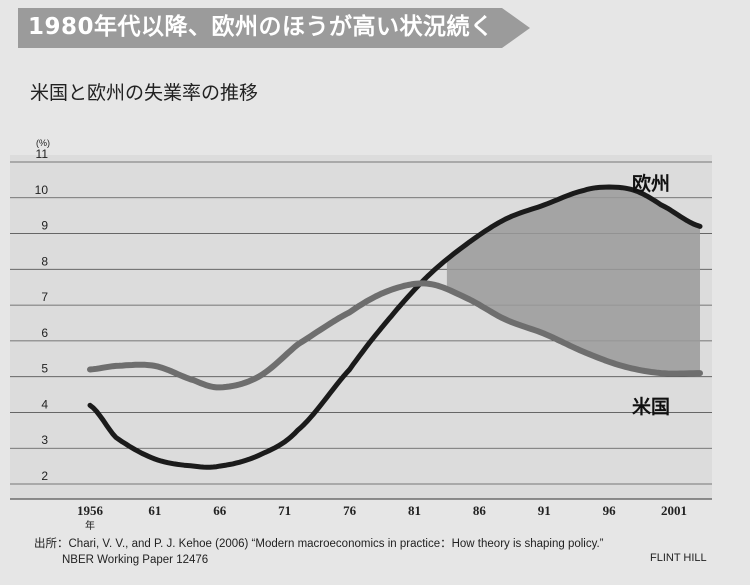 This screenshot has width=750, height=585. Describe the element at coordinates (678, 558) in the screenshot. I see `image-credit: FLINT HILL` at that location.